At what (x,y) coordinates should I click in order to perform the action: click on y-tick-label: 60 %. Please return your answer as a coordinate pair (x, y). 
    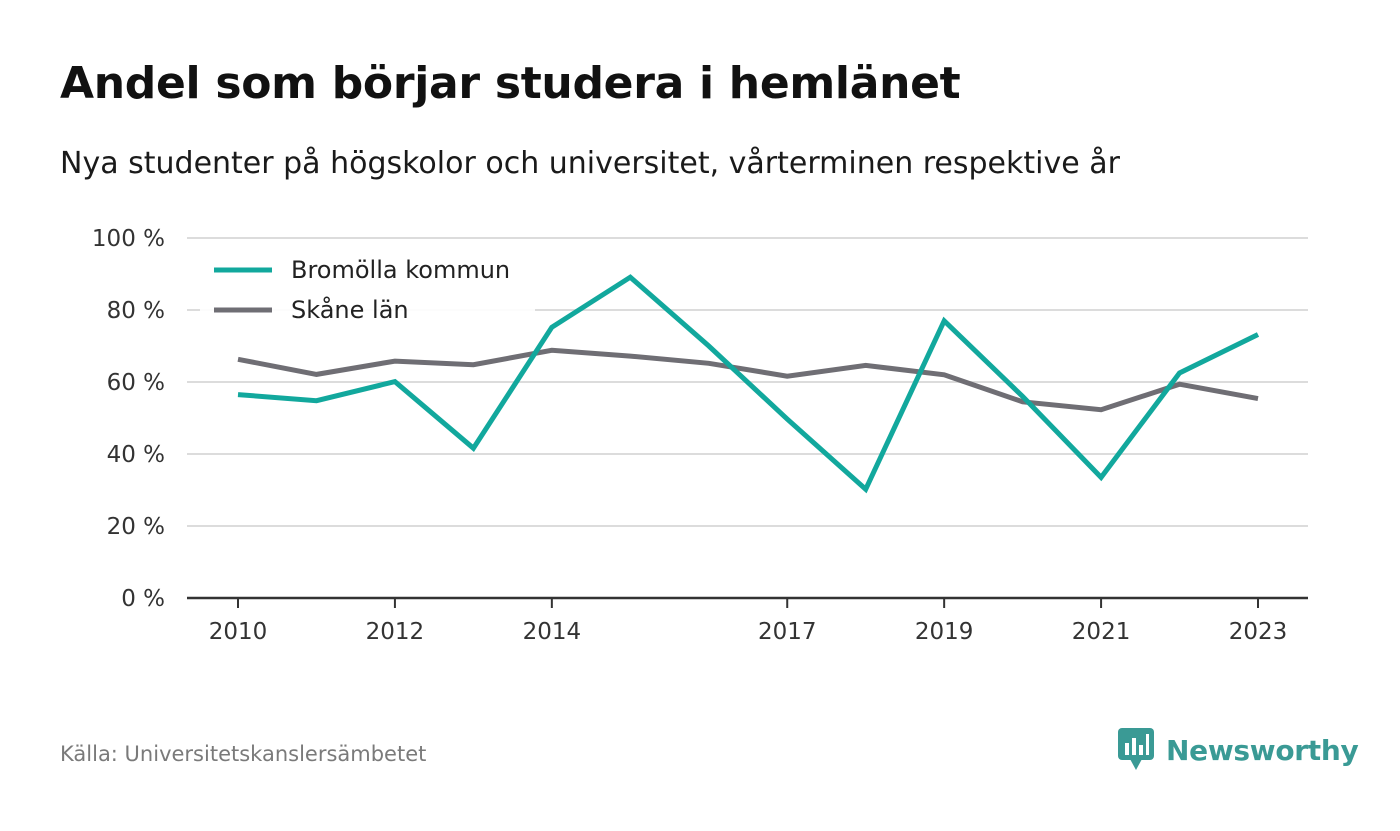
    Looking at the image, I should click on (136, 383).